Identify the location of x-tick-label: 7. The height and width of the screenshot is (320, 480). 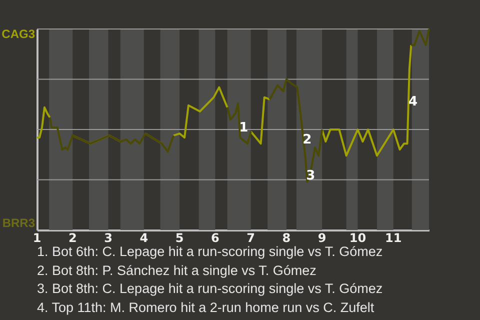
(250, 238).